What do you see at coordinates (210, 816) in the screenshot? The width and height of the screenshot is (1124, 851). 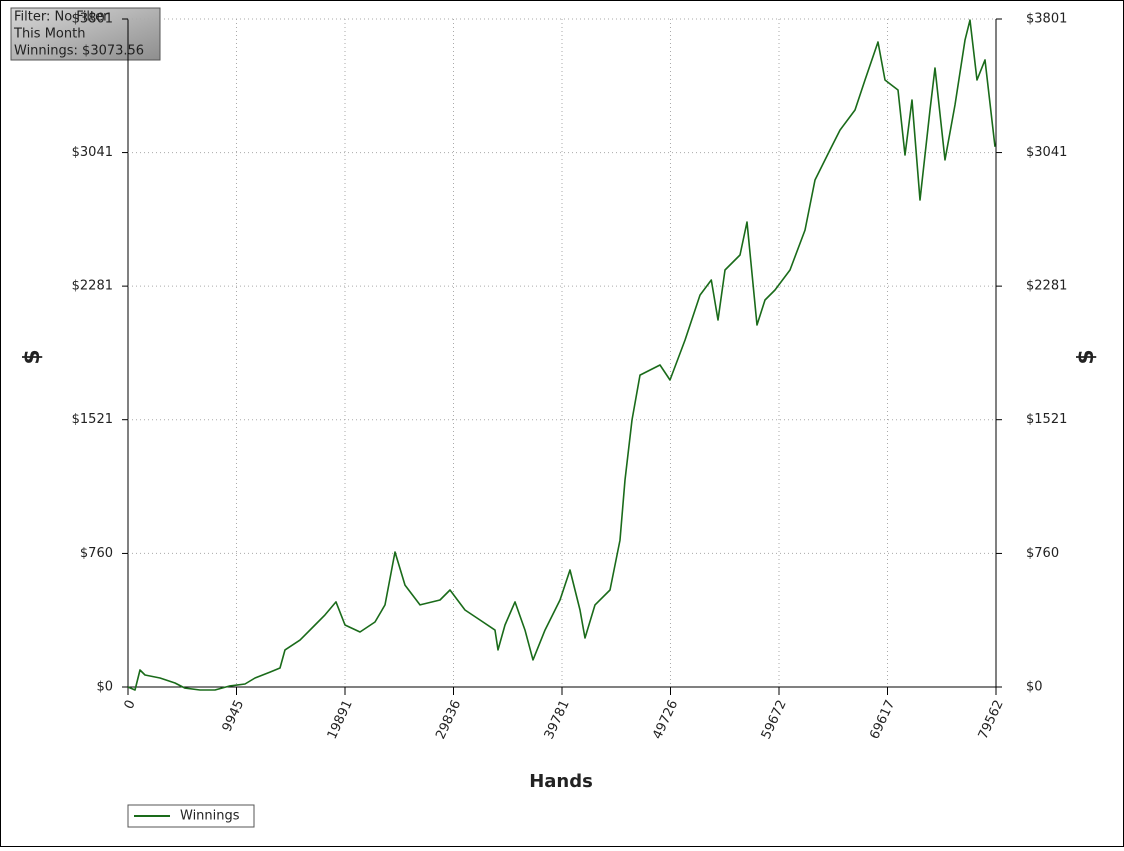 I see `legend-label: Winnings` at bounding box center [210, 816].